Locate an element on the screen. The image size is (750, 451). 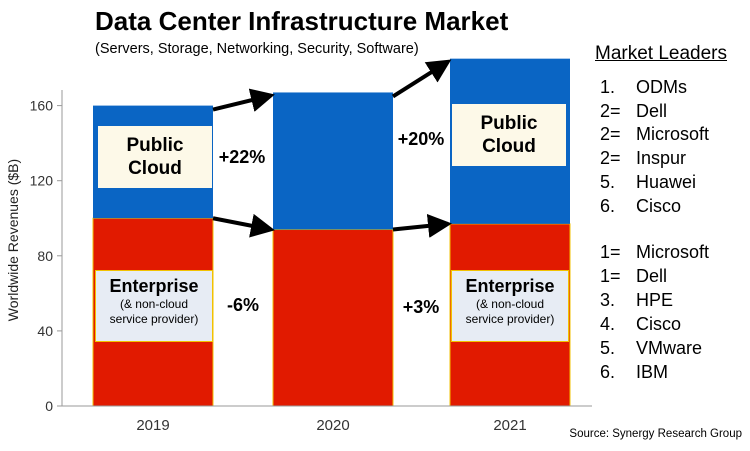
leader-rank: 4. is located at coordinates (608, 324).